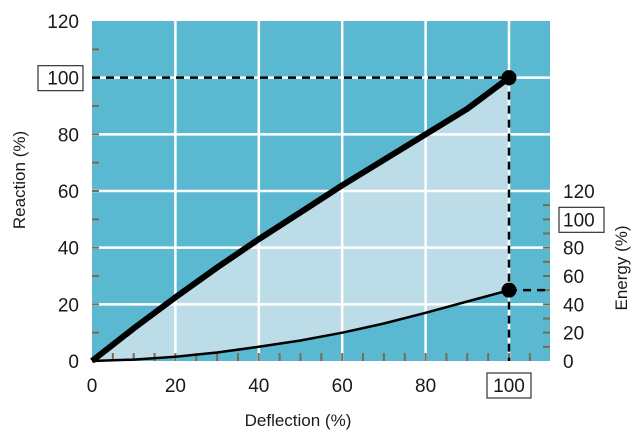 The width and height of the screenshot is (635, 432). Describe the element at coordinates (92, 386) in the screenshot. I see `x-tick-label: 0` at that location.